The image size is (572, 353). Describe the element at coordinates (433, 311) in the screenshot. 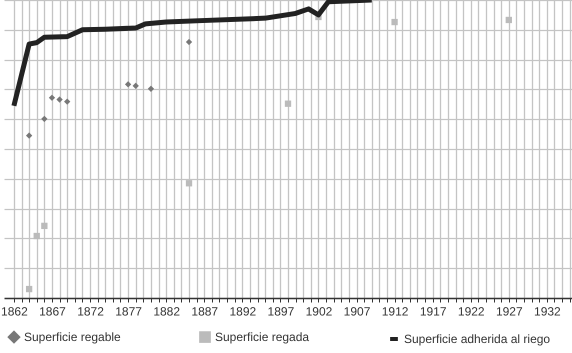

I see `x-tick-label: 1917` at that location.